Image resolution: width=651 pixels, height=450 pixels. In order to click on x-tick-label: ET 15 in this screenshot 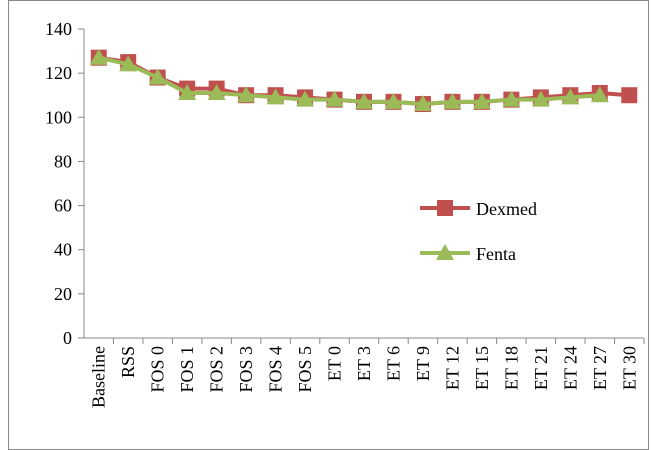, I will do `click(482, 368)`.